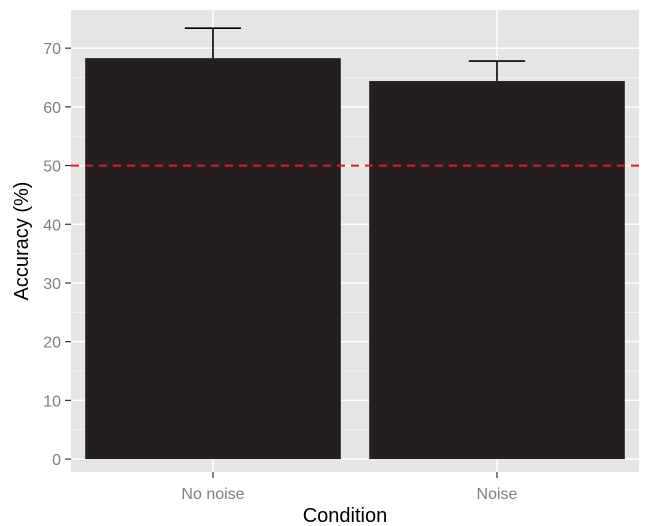 This screenshot has height=526, width=651. Describe the element at coordinates (52, 284) in the screenshot. I see `y-tick-label: 30` at that location.